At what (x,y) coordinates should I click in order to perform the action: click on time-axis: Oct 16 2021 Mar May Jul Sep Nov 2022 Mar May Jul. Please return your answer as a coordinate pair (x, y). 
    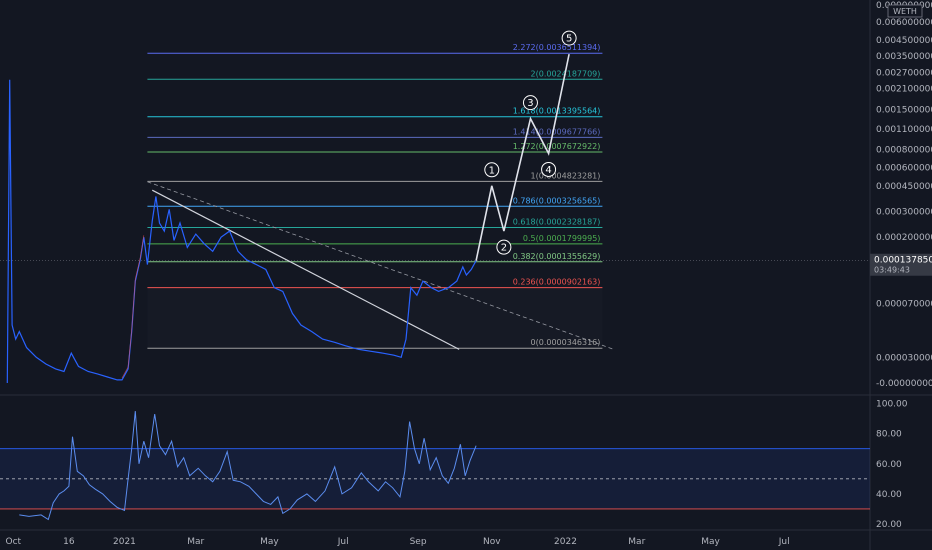
    Looking at the image, I should click on (398, 542).